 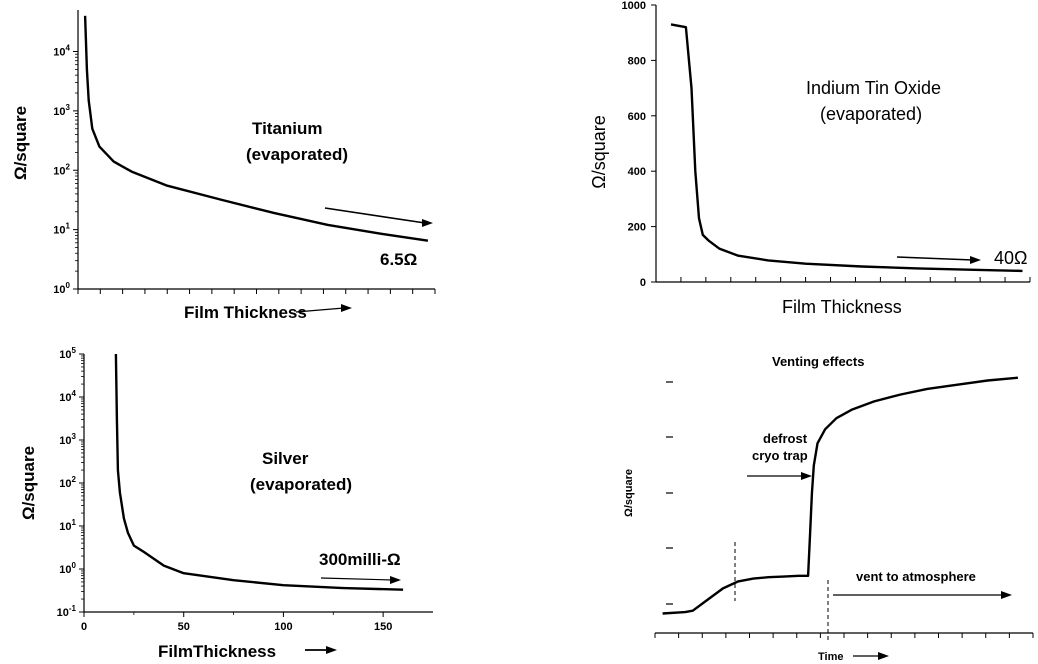 What do you see at coordinates (67, 439) in the screenshot?
I see `chart-silver-y-tick-label-4: 10³` at bounding box center [67, 439].